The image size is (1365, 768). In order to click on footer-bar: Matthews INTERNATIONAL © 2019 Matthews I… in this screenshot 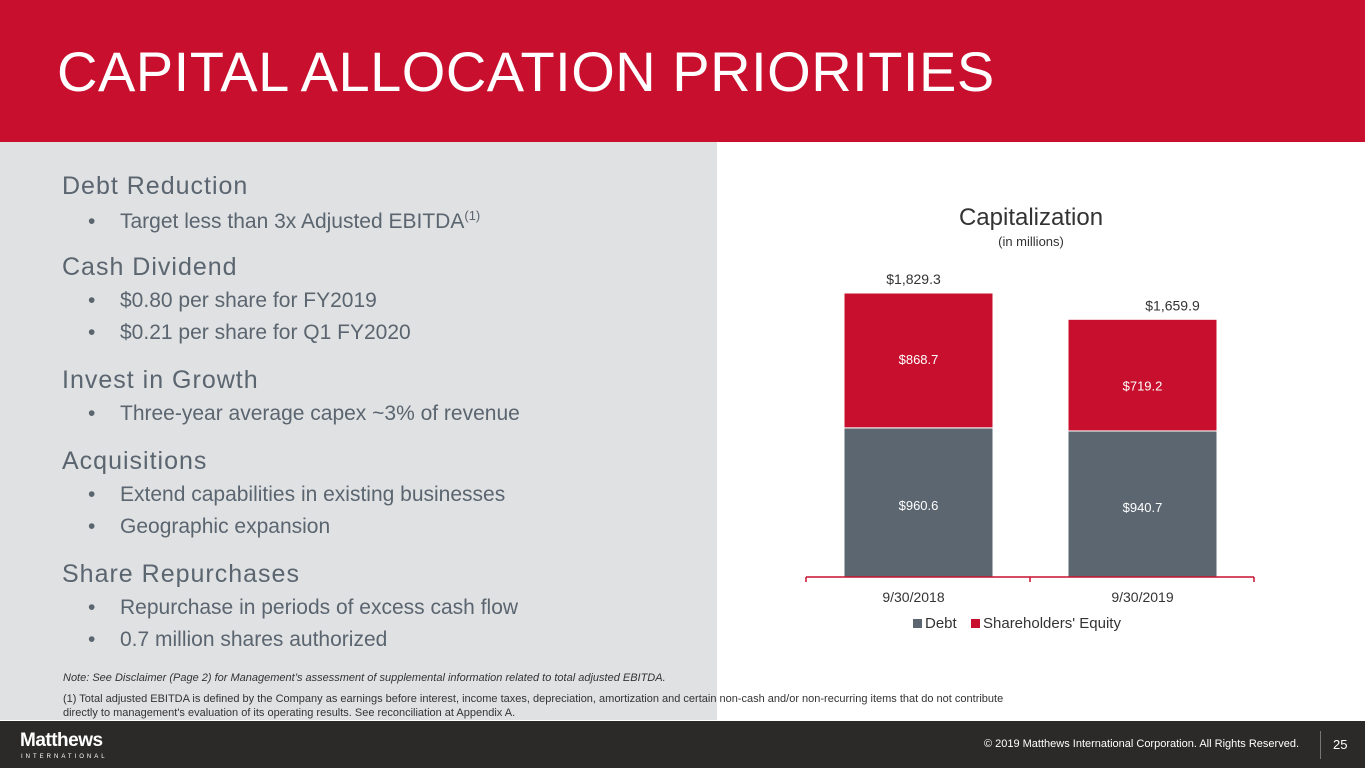, I will do `click(682, 744)`.